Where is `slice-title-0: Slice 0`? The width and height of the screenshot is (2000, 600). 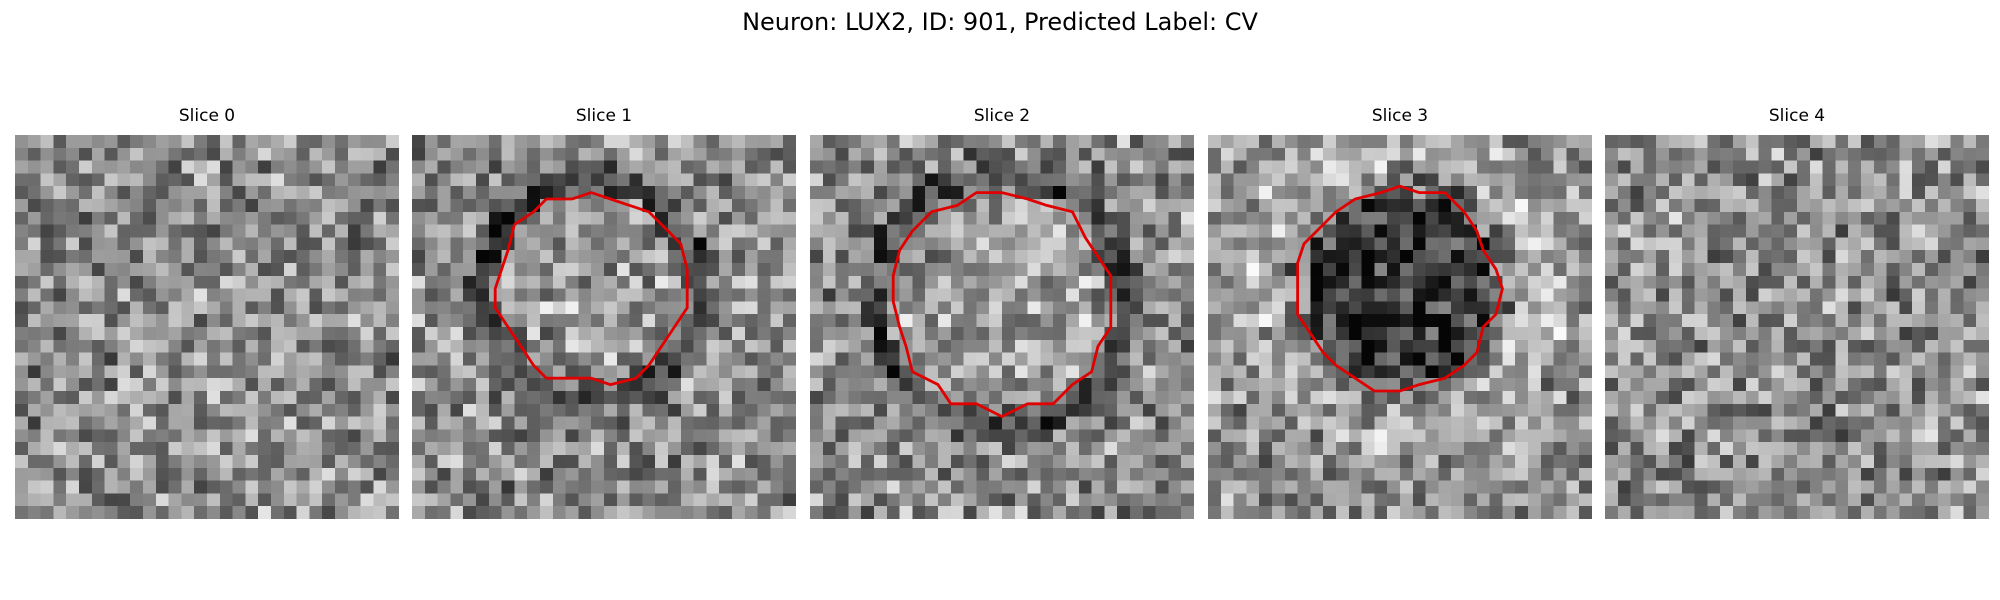
slice-title-0: Slice 0 is located at coordinates (207, 116).